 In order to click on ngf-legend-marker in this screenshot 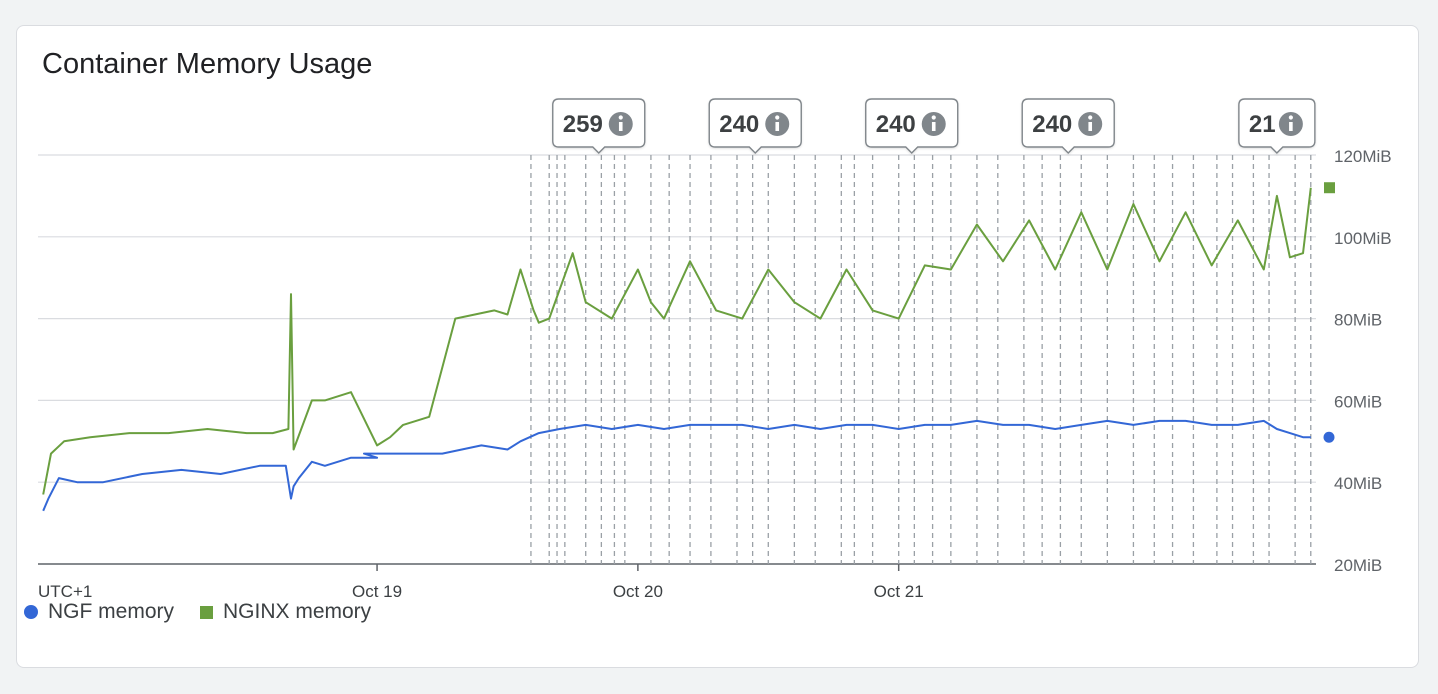, I will do `click(31, 612)`.